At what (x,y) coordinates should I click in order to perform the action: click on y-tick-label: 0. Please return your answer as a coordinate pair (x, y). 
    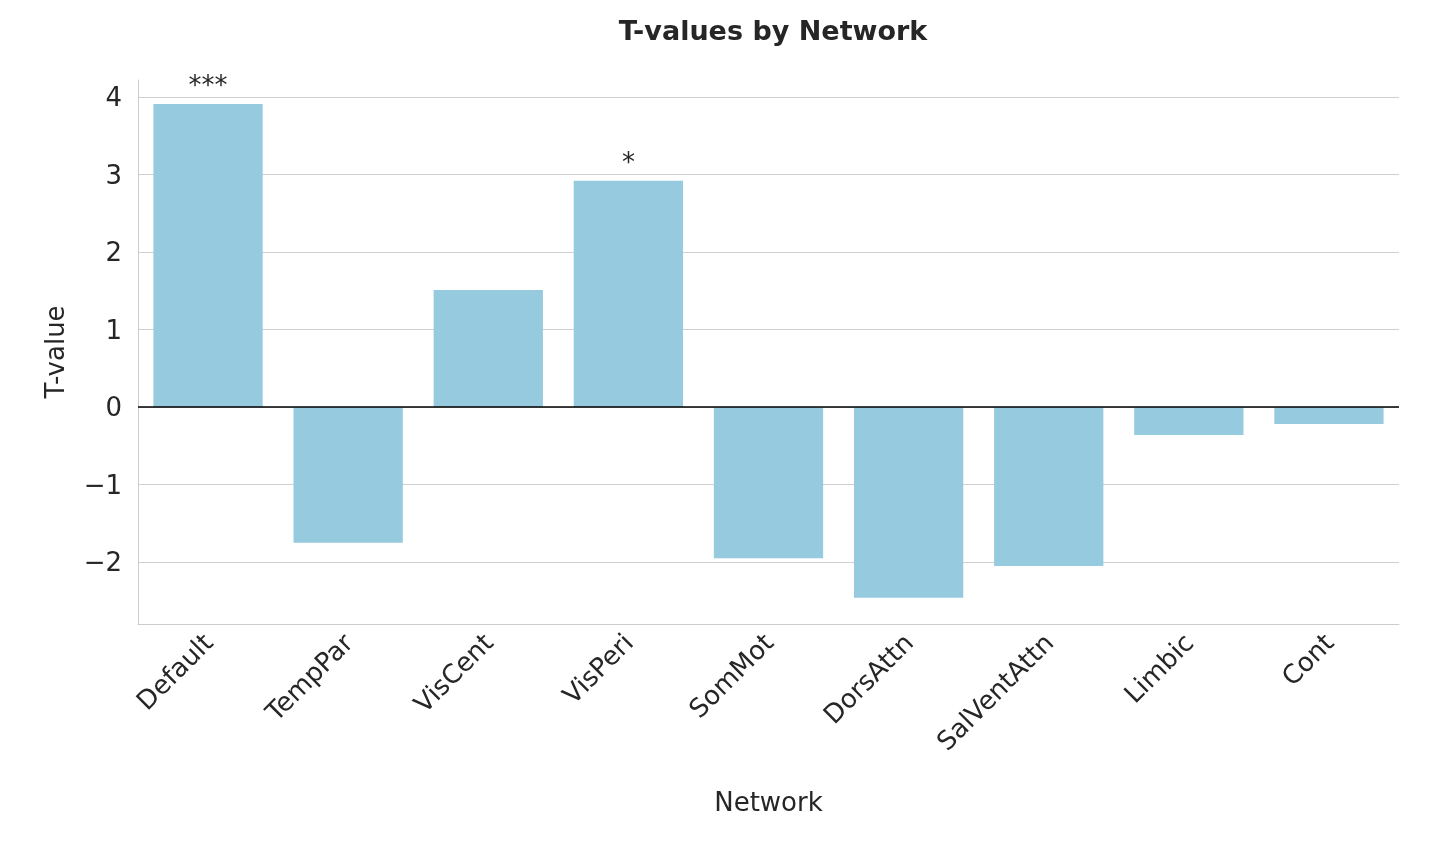
    Looking at the image, I should click on (113, 407).